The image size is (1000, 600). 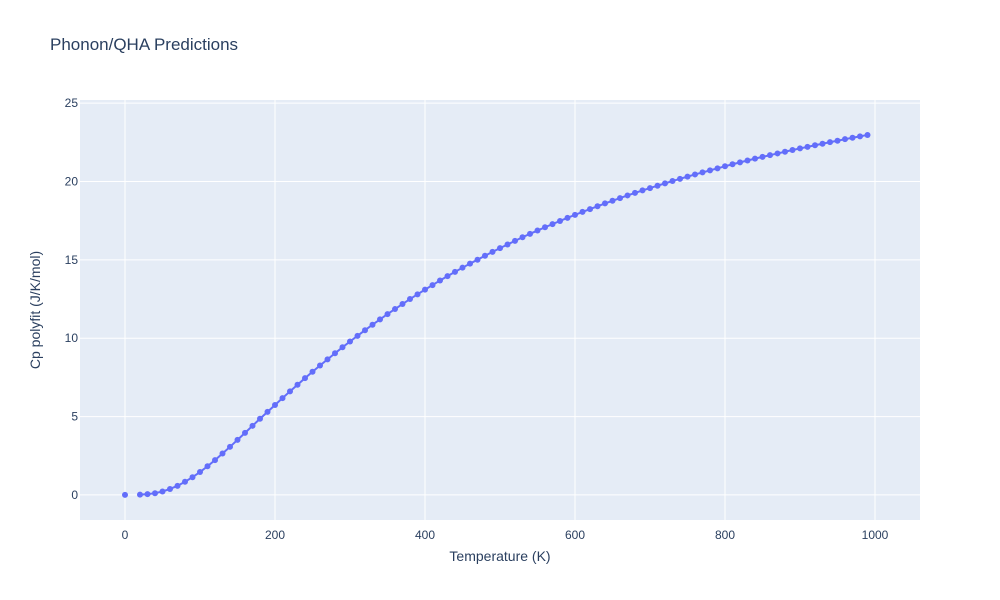 I want to click on x-tick-label: 200, so click(x=275, y=535).